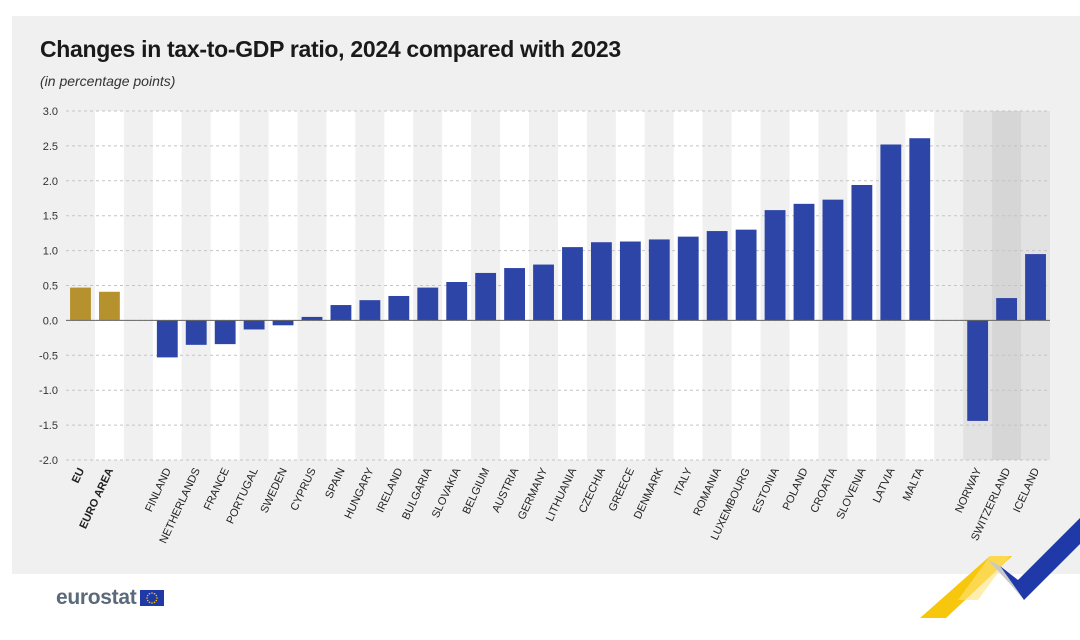  I want to click on x-tick-label: ITALY, so click(683, 482).